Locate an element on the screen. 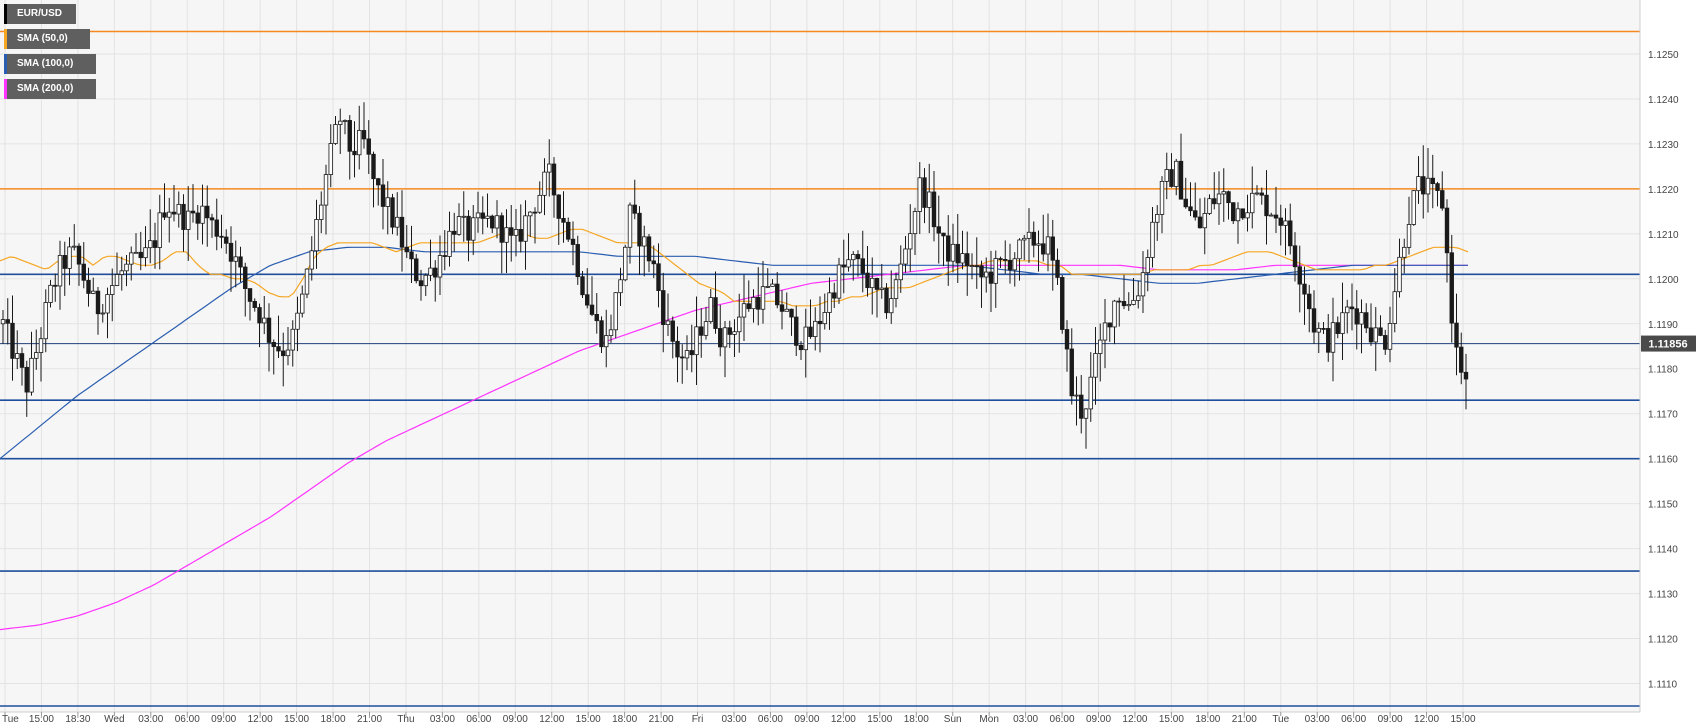  legend-item-sma200: SMA (200,0) is located at coordinates (50, 89).